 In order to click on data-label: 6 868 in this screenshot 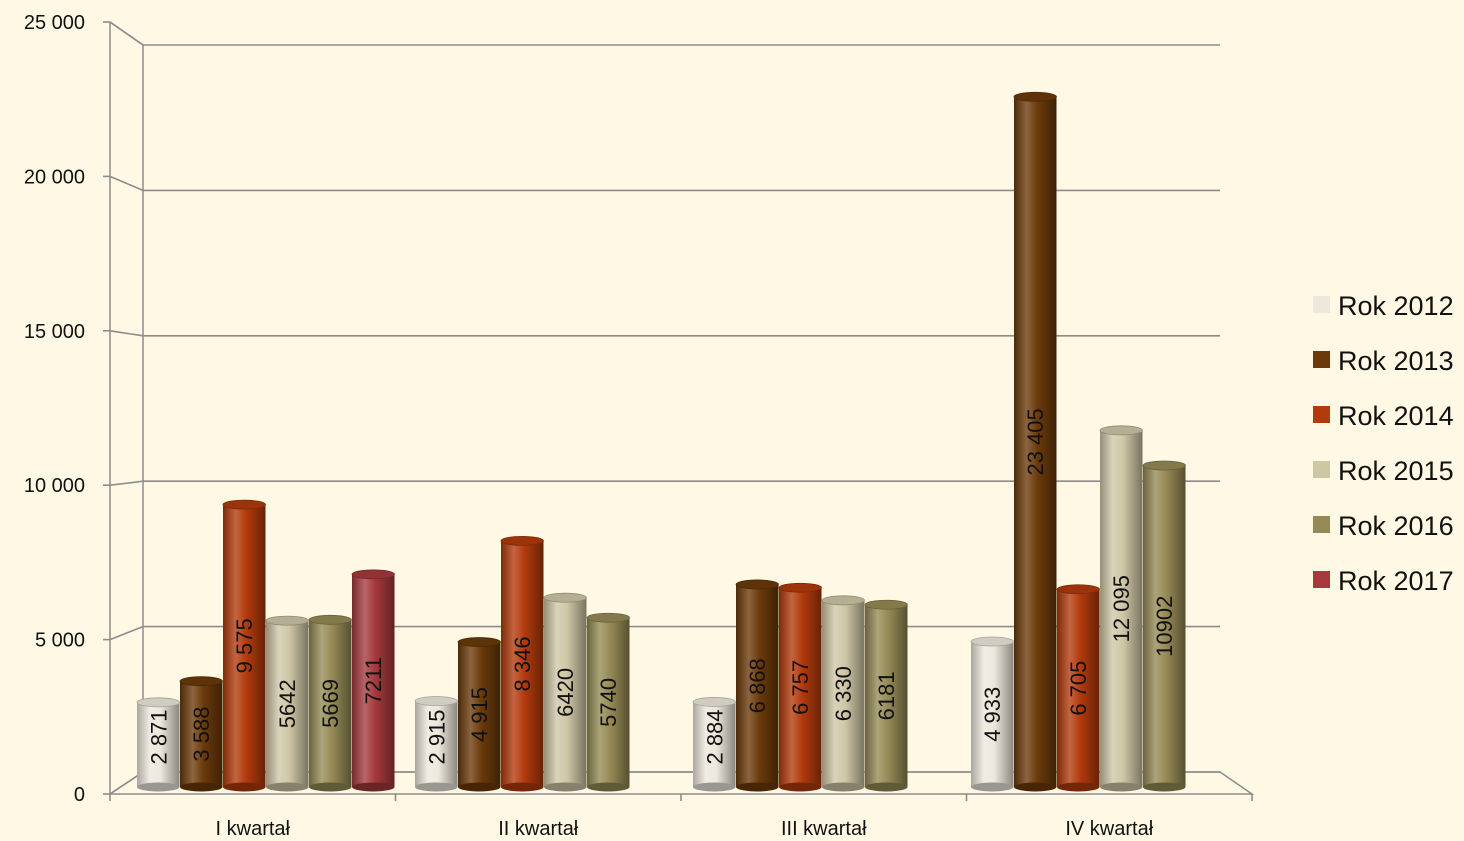, I will do `click(757, 685)`.